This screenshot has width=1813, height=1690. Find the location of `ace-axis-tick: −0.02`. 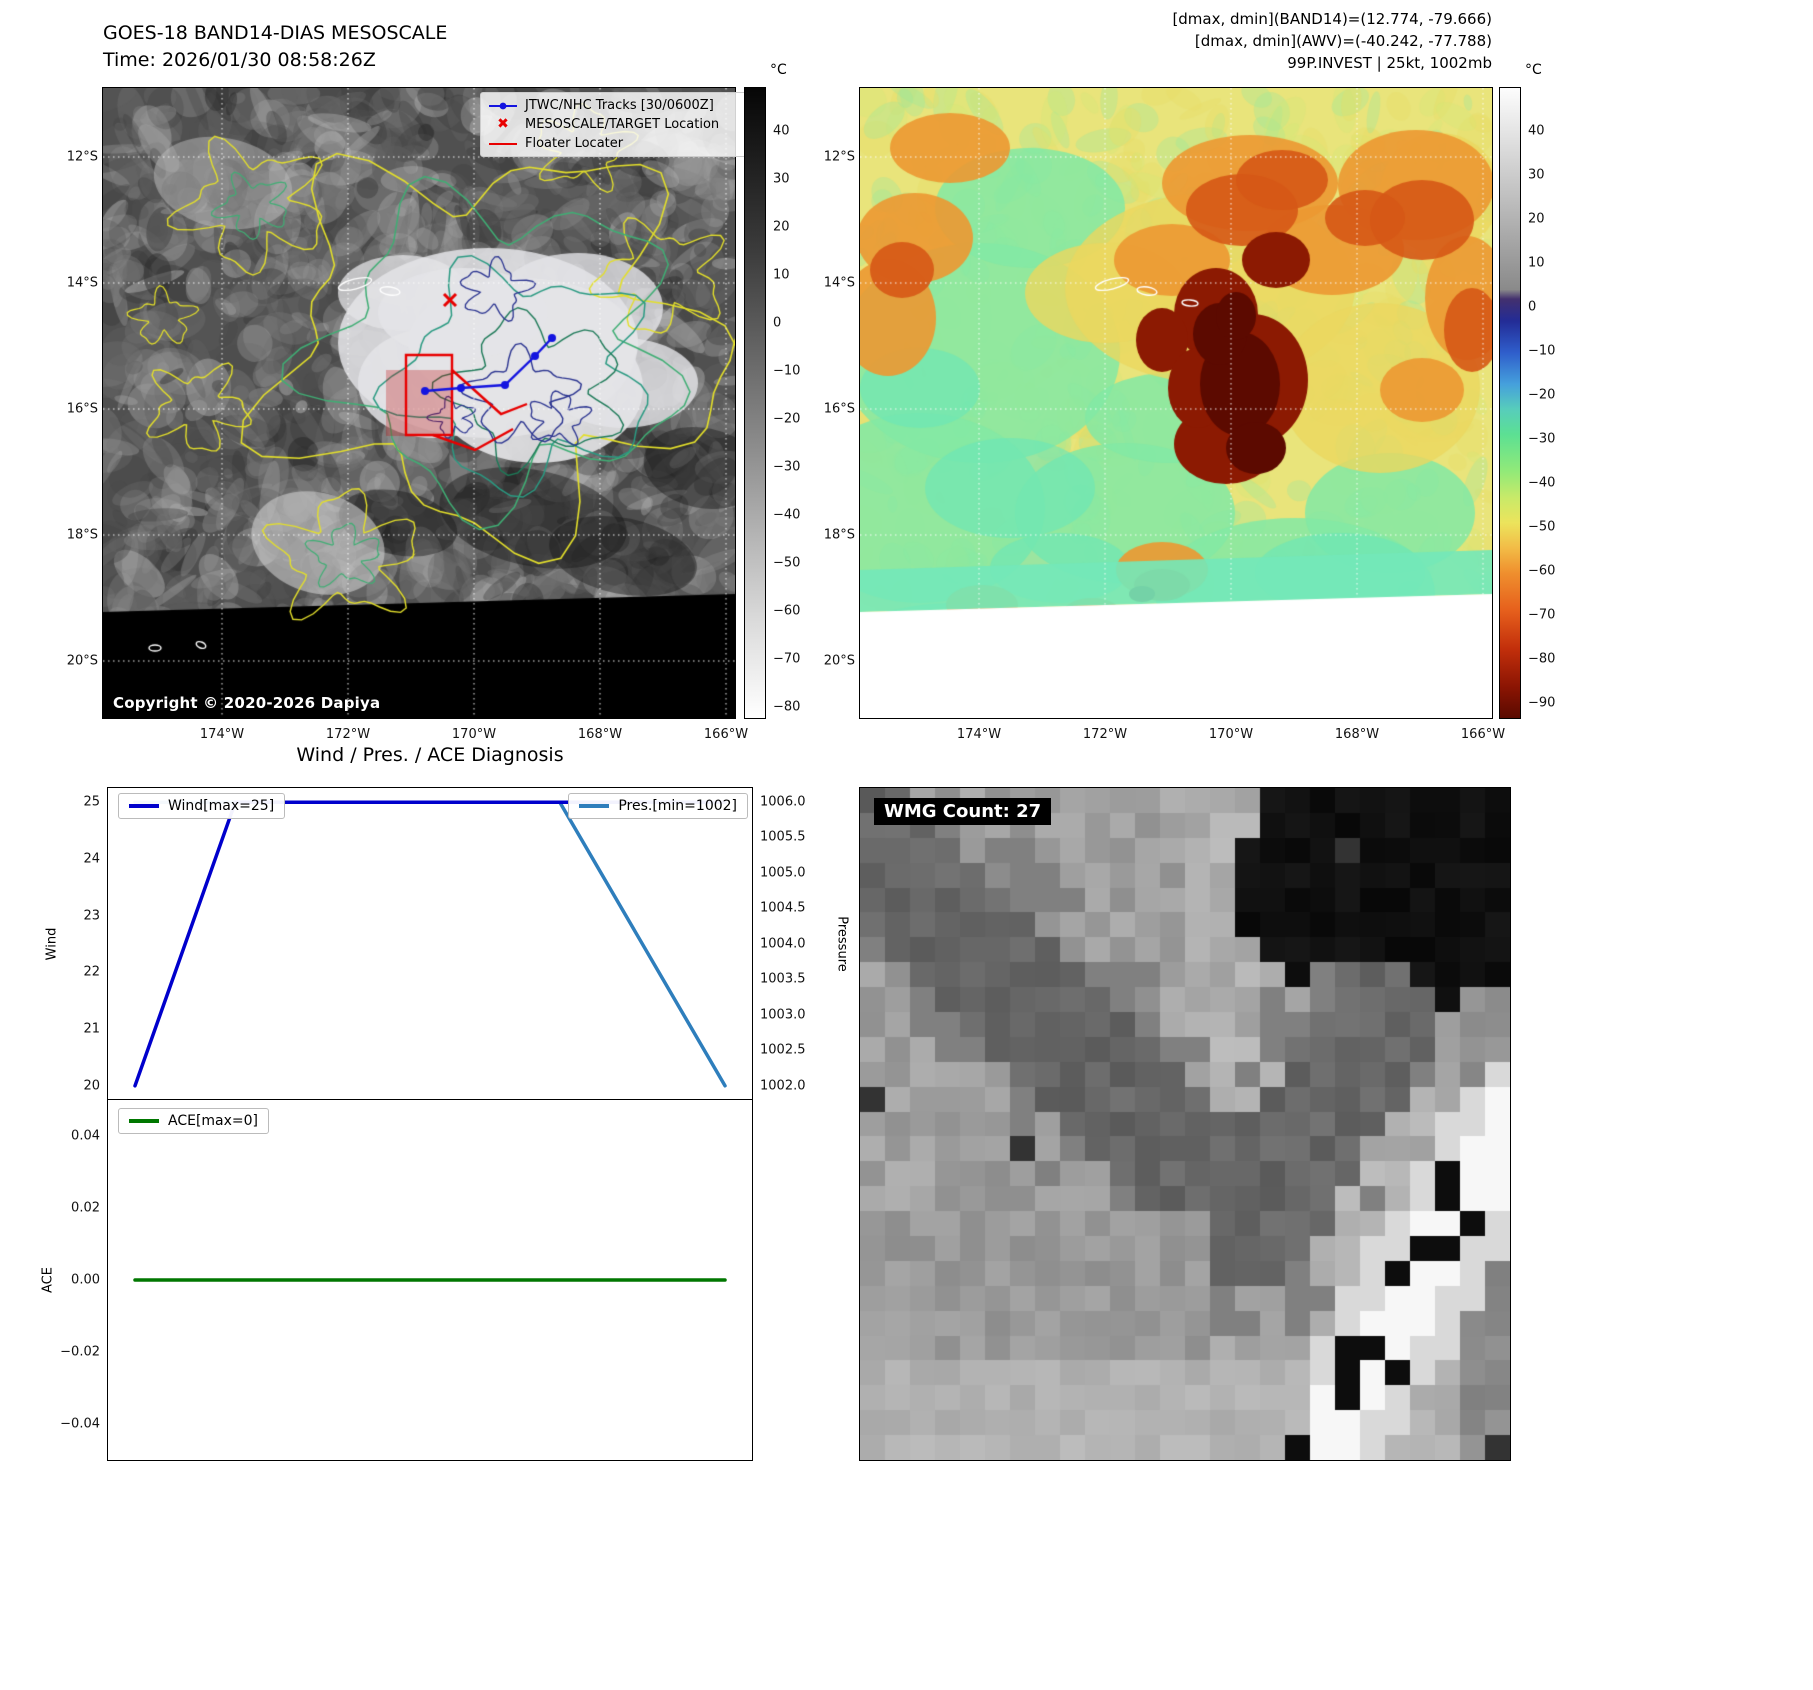

ace-axis-tick: −0.02 is located at coordinates (80, 1352).